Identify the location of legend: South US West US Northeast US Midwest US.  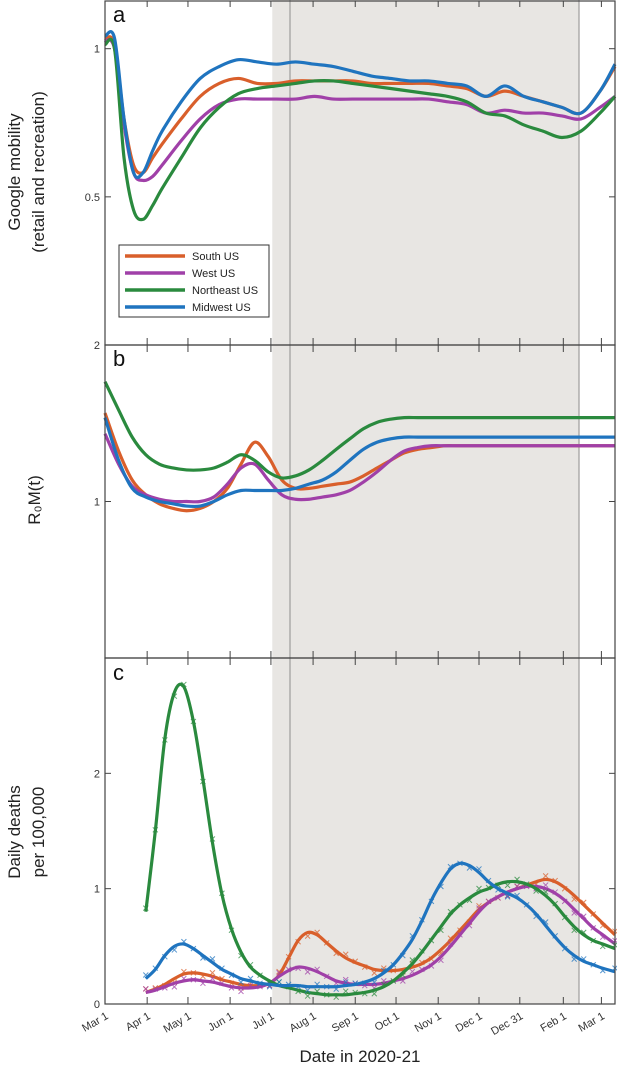
(194, 281).